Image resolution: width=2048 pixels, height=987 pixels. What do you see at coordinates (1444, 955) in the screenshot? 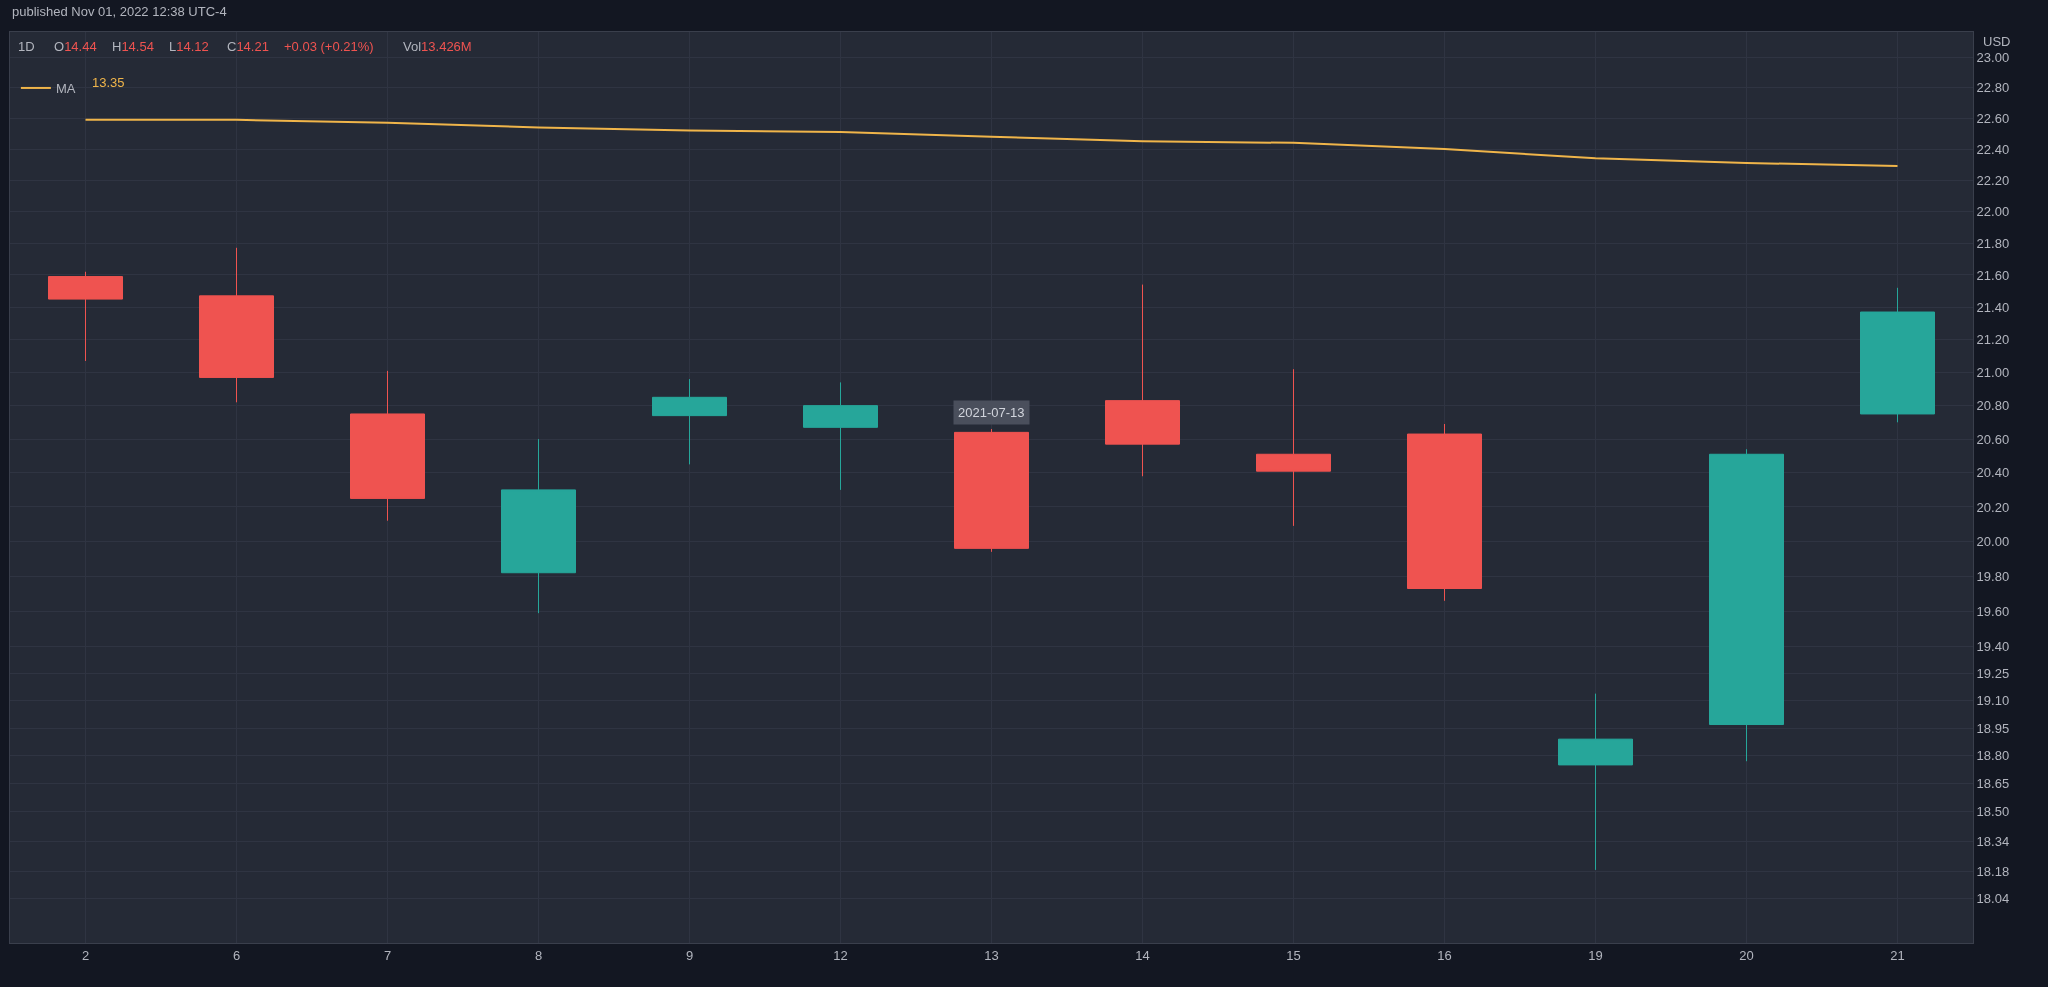
I see `x-tick-label: 16` at bounding box center [1444, 955].